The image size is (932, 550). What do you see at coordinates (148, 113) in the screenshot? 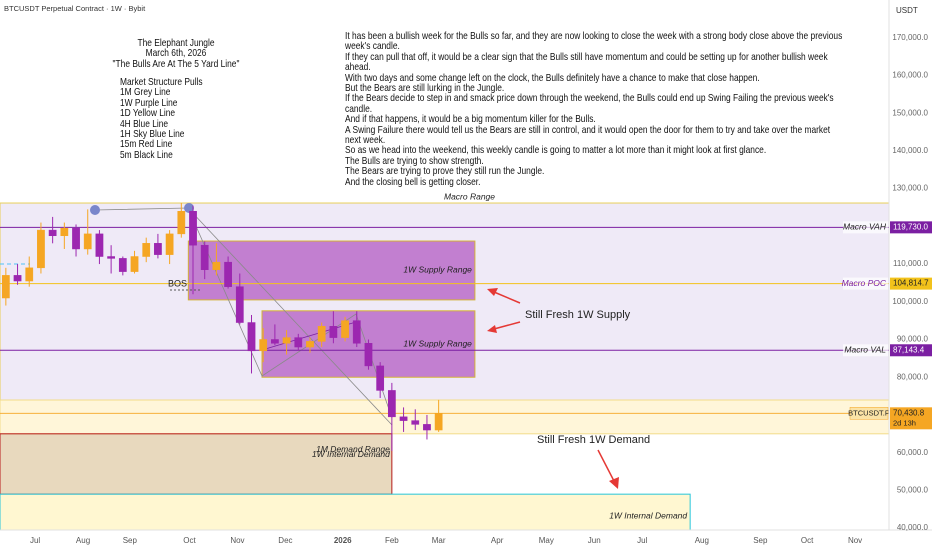
I see `note-line: 1D Yellow Line` at bounding box center [148, 113].